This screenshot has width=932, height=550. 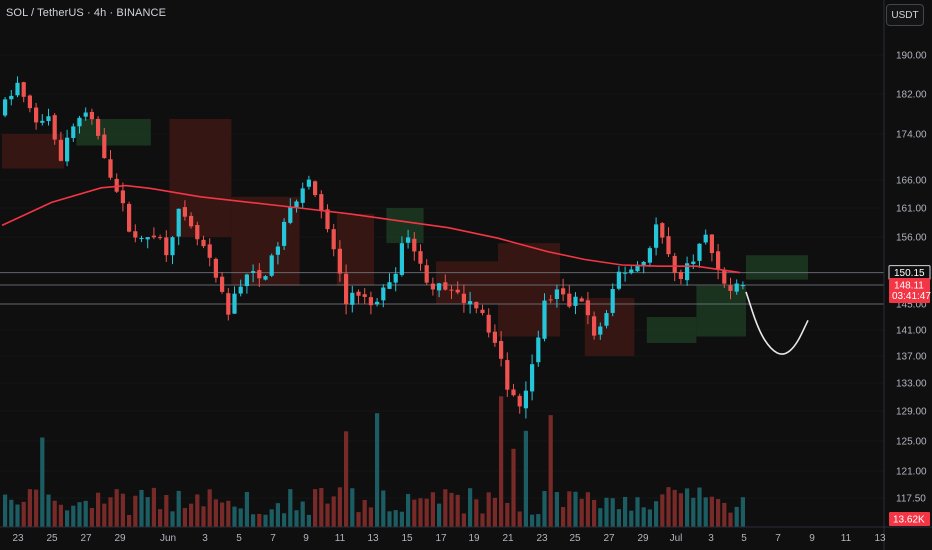 I want to click on x-tick-label: 11, so click(x=846, y=538).